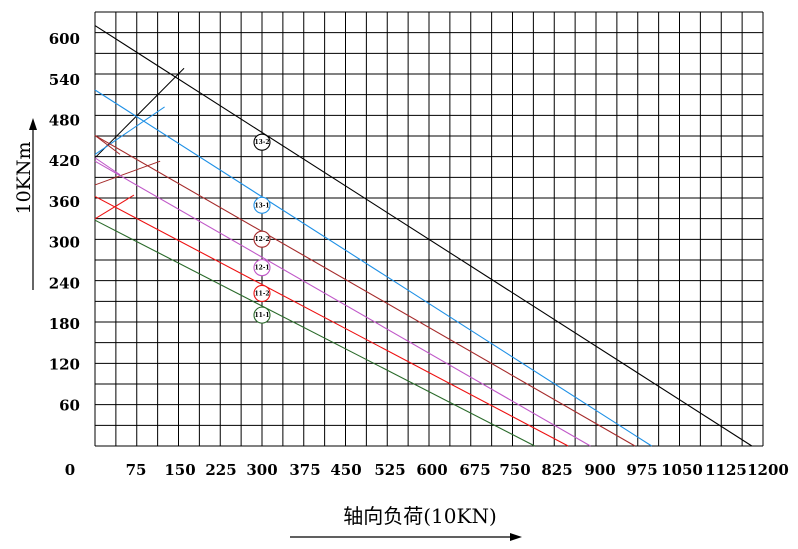 The width and height of the screenshot is (798, 549). What do you see at coordinates (64, 202) in the screenshot?
I see `y-tick-label: 360` at bounding box center [64, 202].